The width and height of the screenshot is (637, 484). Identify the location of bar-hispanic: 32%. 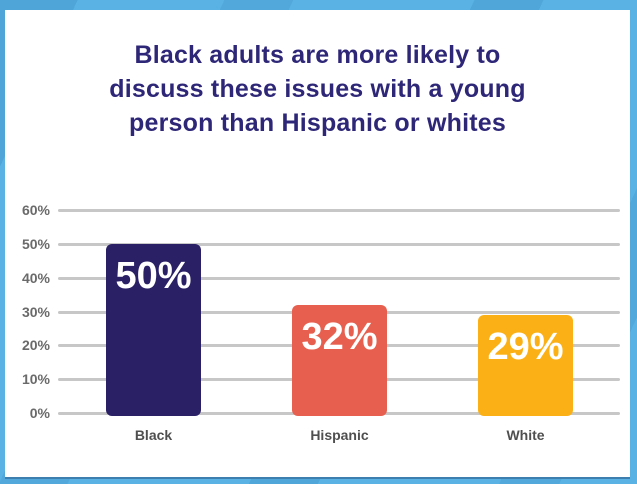
(339, 360).